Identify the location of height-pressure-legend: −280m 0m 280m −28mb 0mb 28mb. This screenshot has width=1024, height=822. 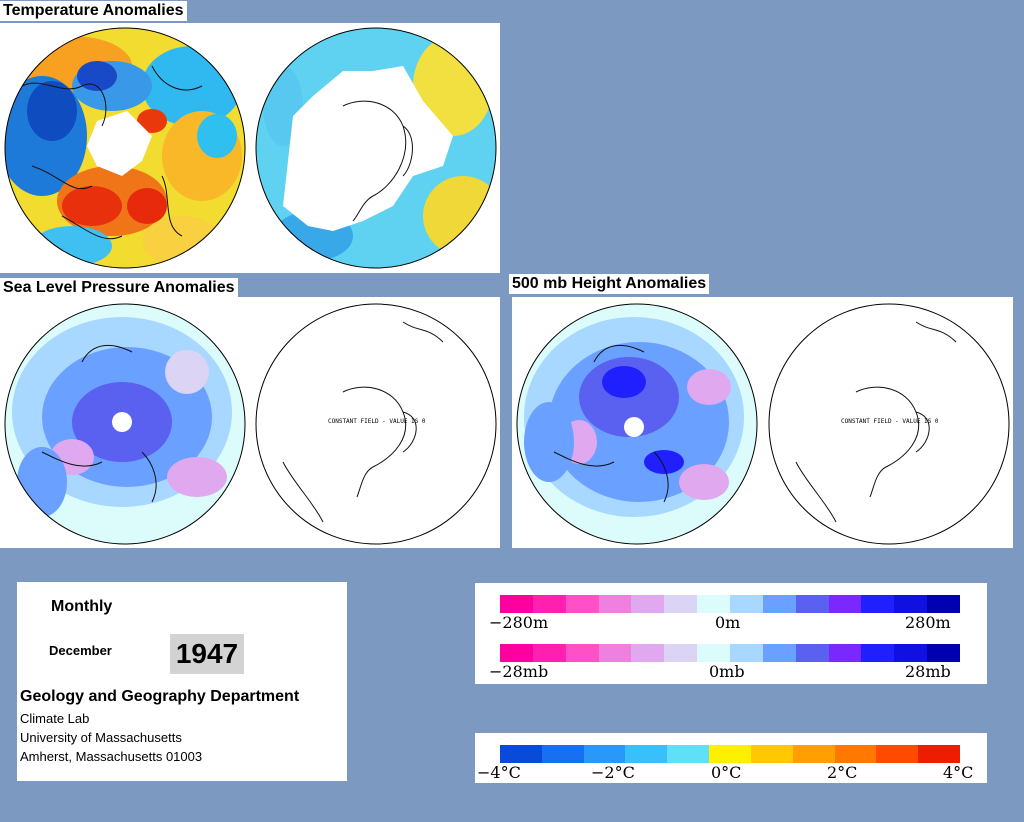
(731, 633).